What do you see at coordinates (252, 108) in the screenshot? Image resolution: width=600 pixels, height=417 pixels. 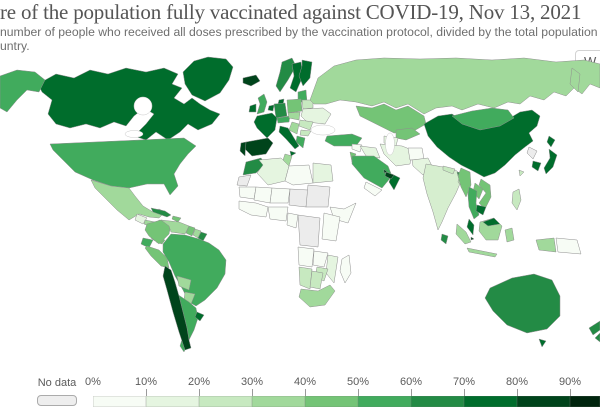 I see `country-ireland` at bounding box center [252, 108].